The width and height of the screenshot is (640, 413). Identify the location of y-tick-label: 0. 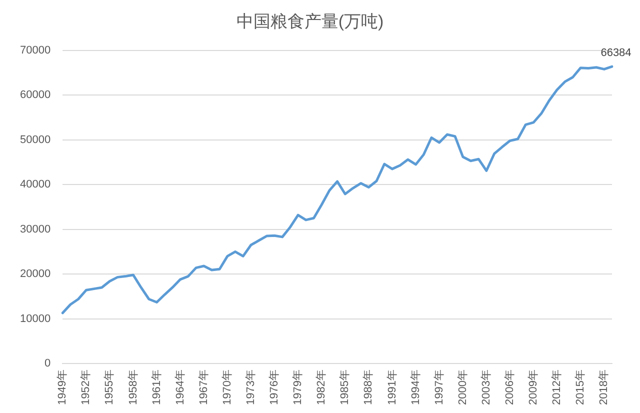
(47, 364).